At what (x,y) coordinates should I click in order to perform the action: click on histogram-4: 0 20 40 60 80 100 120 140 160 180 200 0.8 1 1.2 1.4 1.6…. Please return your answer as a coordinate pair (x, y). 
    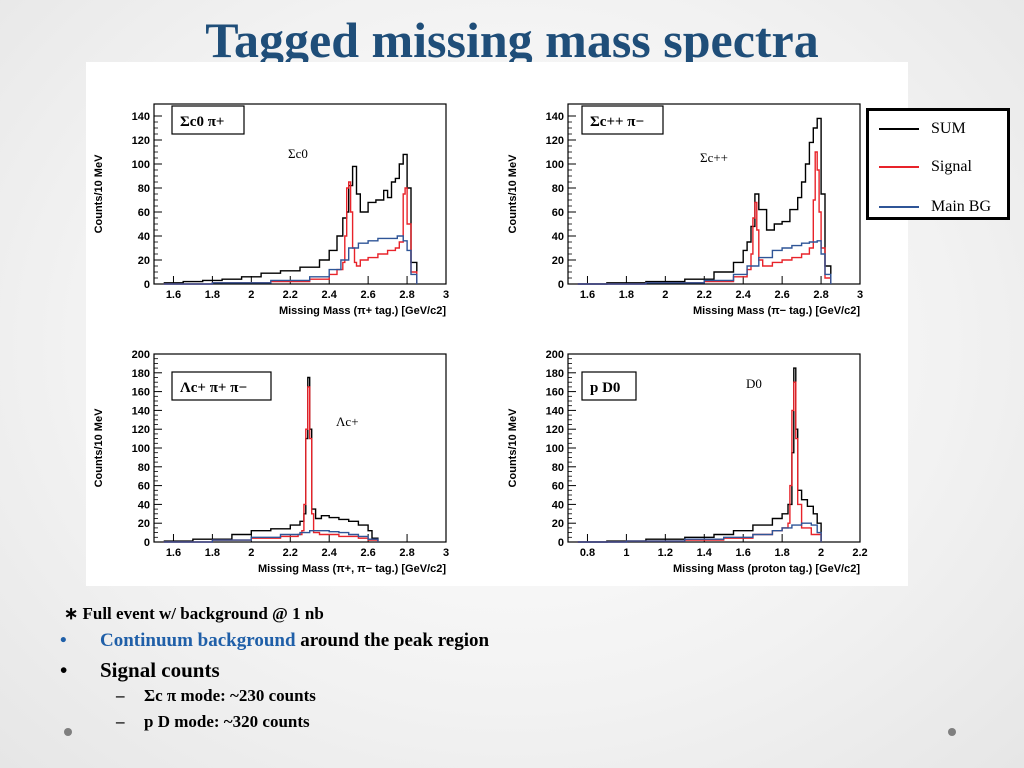
    Looking at the image, I should click on (687, 462).